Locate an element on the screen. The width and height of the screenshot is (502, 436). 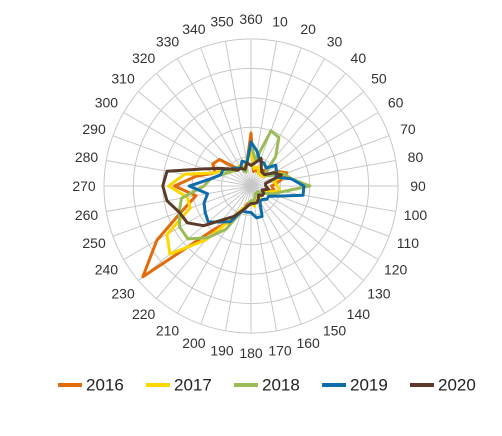
tick-label-80: 80 is located at coordinates (416, 157).